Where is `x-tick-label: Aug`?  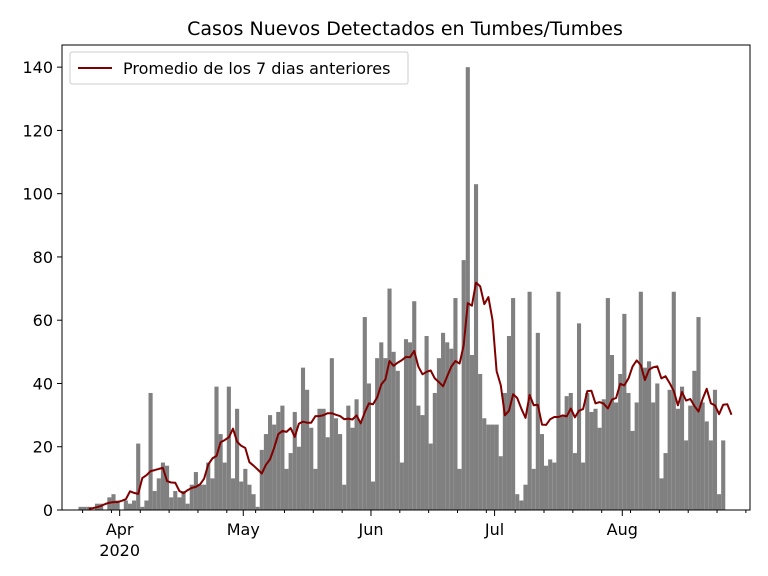 x-tick-label: Aug is located at coordinates (622, 529).